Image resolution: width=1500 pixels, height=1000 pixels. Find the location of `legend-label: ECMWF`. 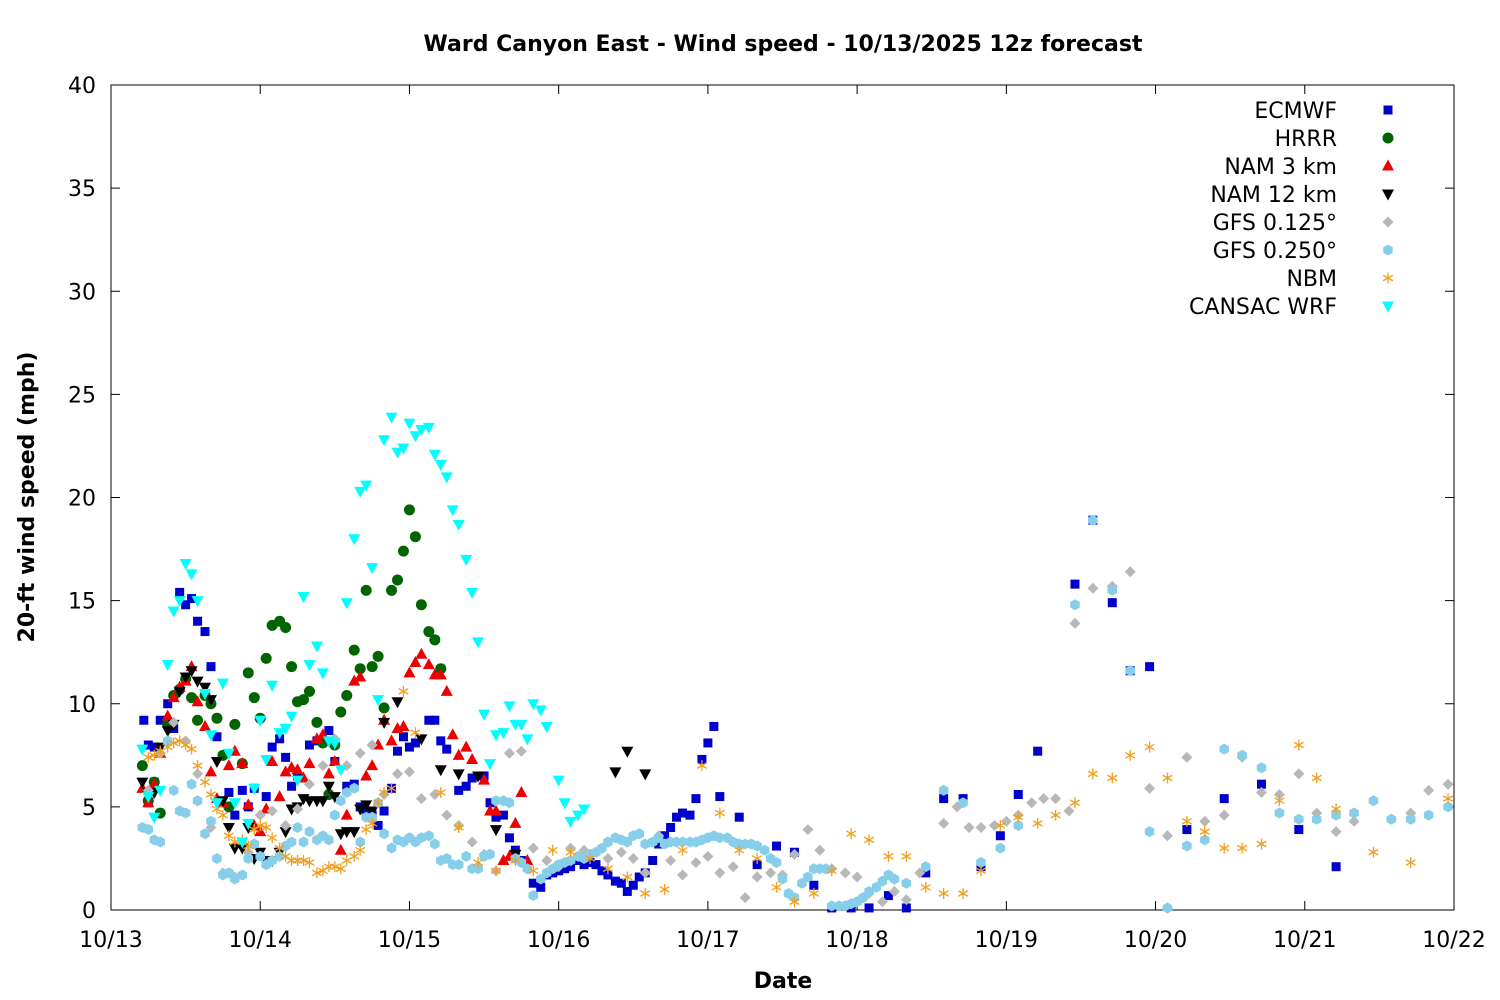

legend-label: ECMWF is located at coordinates (1295, 111).